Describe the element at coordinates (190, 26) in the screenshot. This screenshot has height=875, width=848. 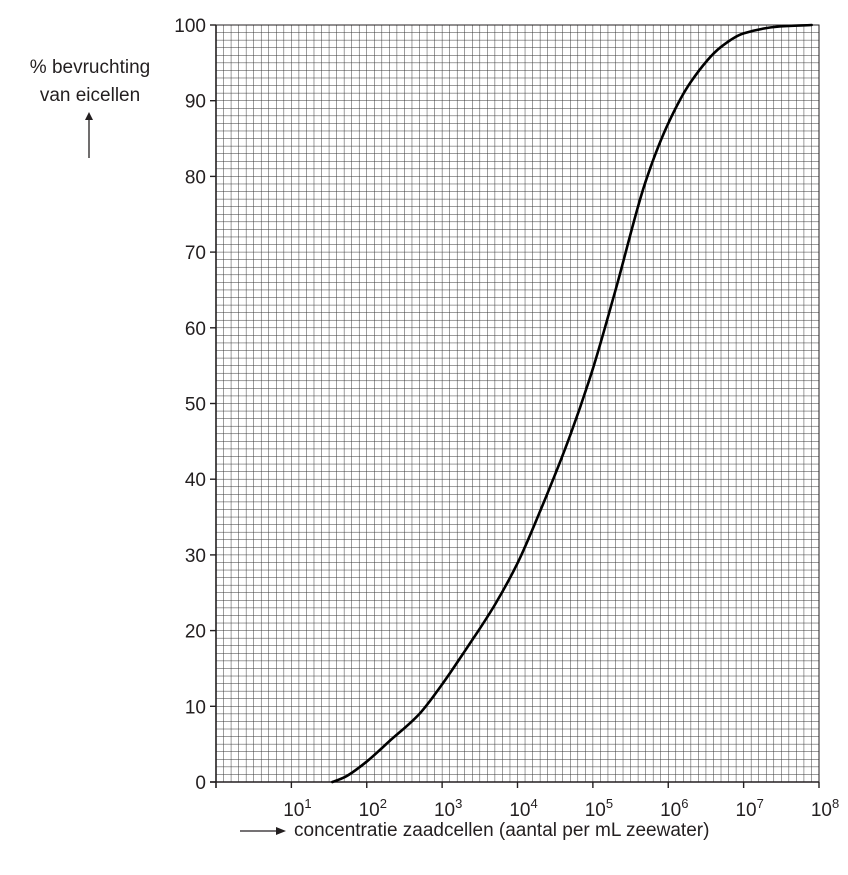
I see `y-tick-label: 100` at that location.